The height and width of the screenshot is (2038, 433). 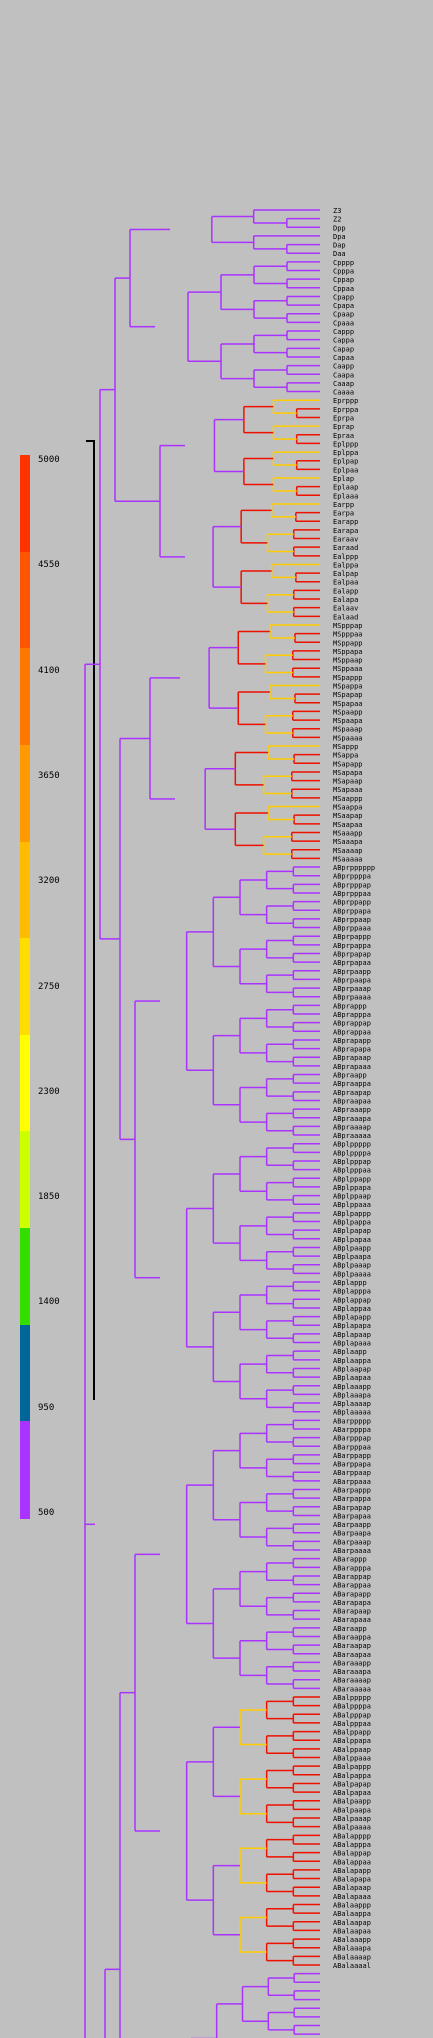 I want to click on leaf-label: ABarpaapp, so click(x=352, y=1525).